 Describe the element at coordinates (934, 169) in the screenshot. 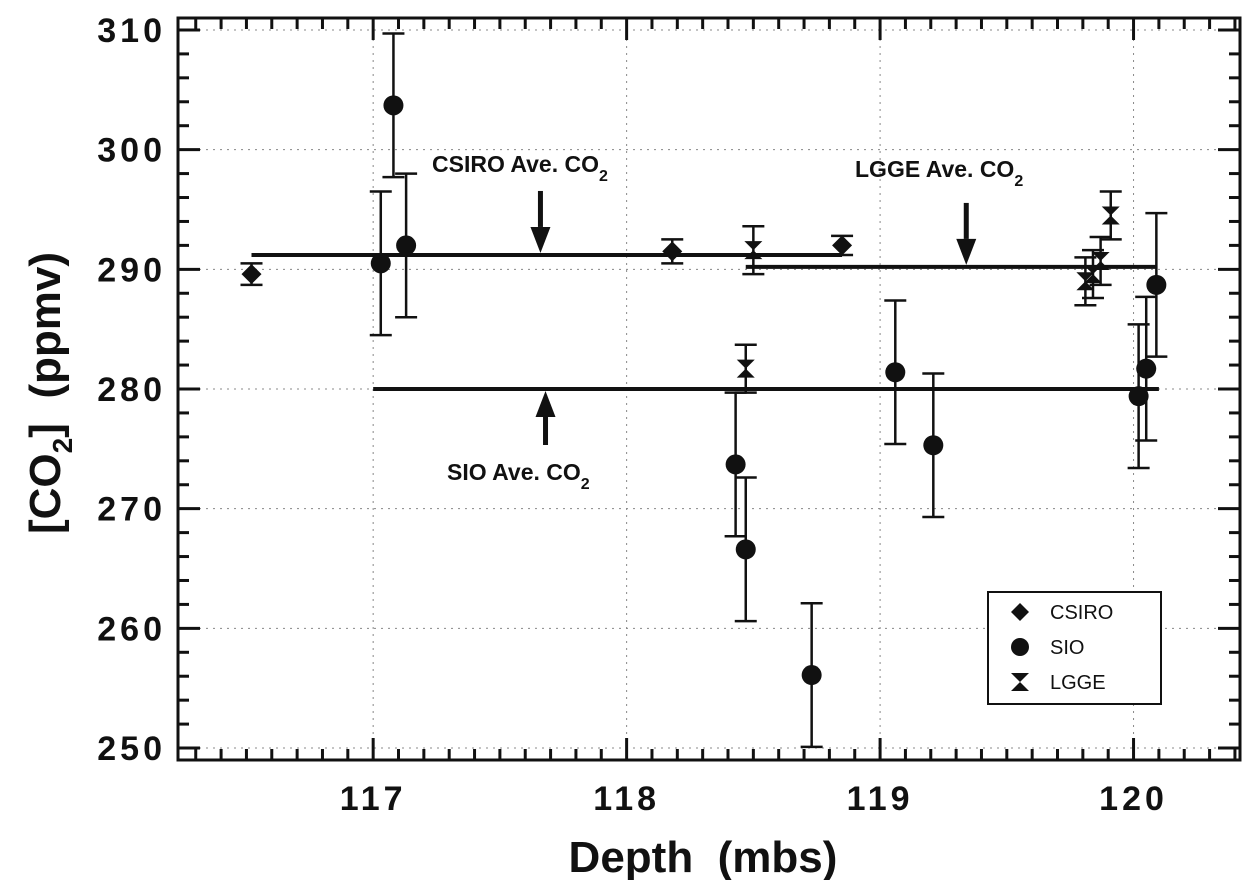

I see `lgge-average-label-main: LGGE Ave. CO` at that location.